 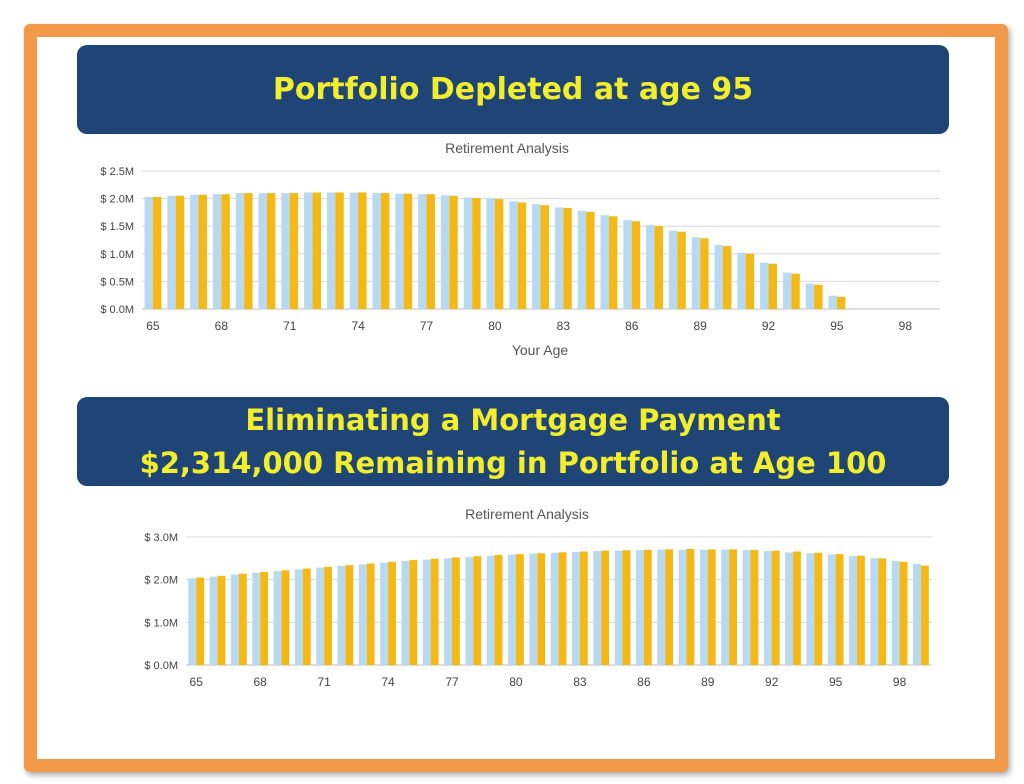 I want to click on x-tick-label: 68, so click(x=222, y=326).